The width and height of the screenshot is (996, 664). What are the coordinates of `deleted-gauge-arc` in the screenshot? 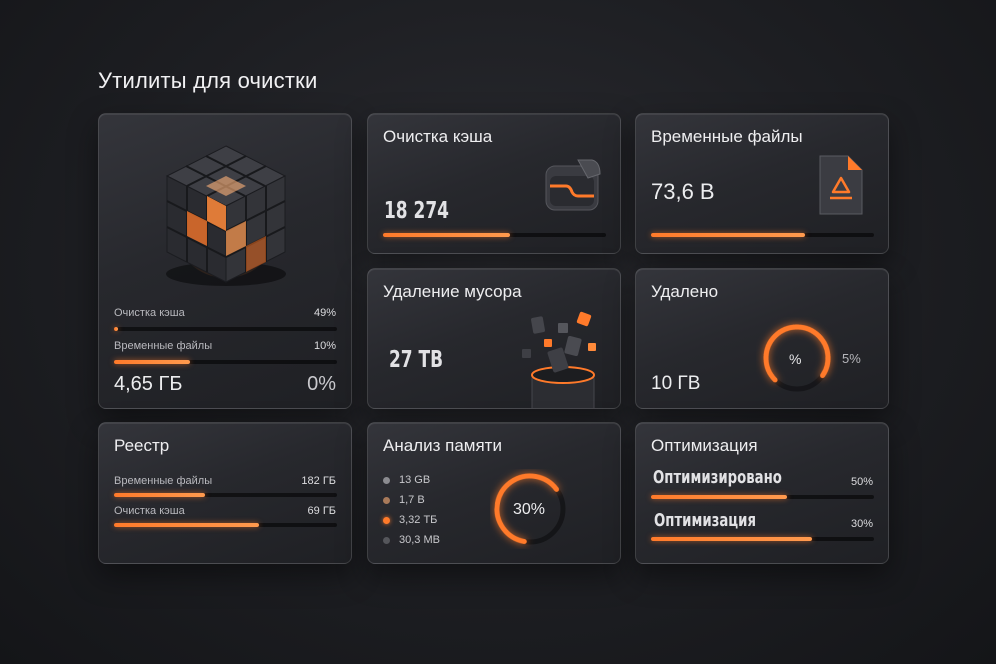 It's located at (797, 358).